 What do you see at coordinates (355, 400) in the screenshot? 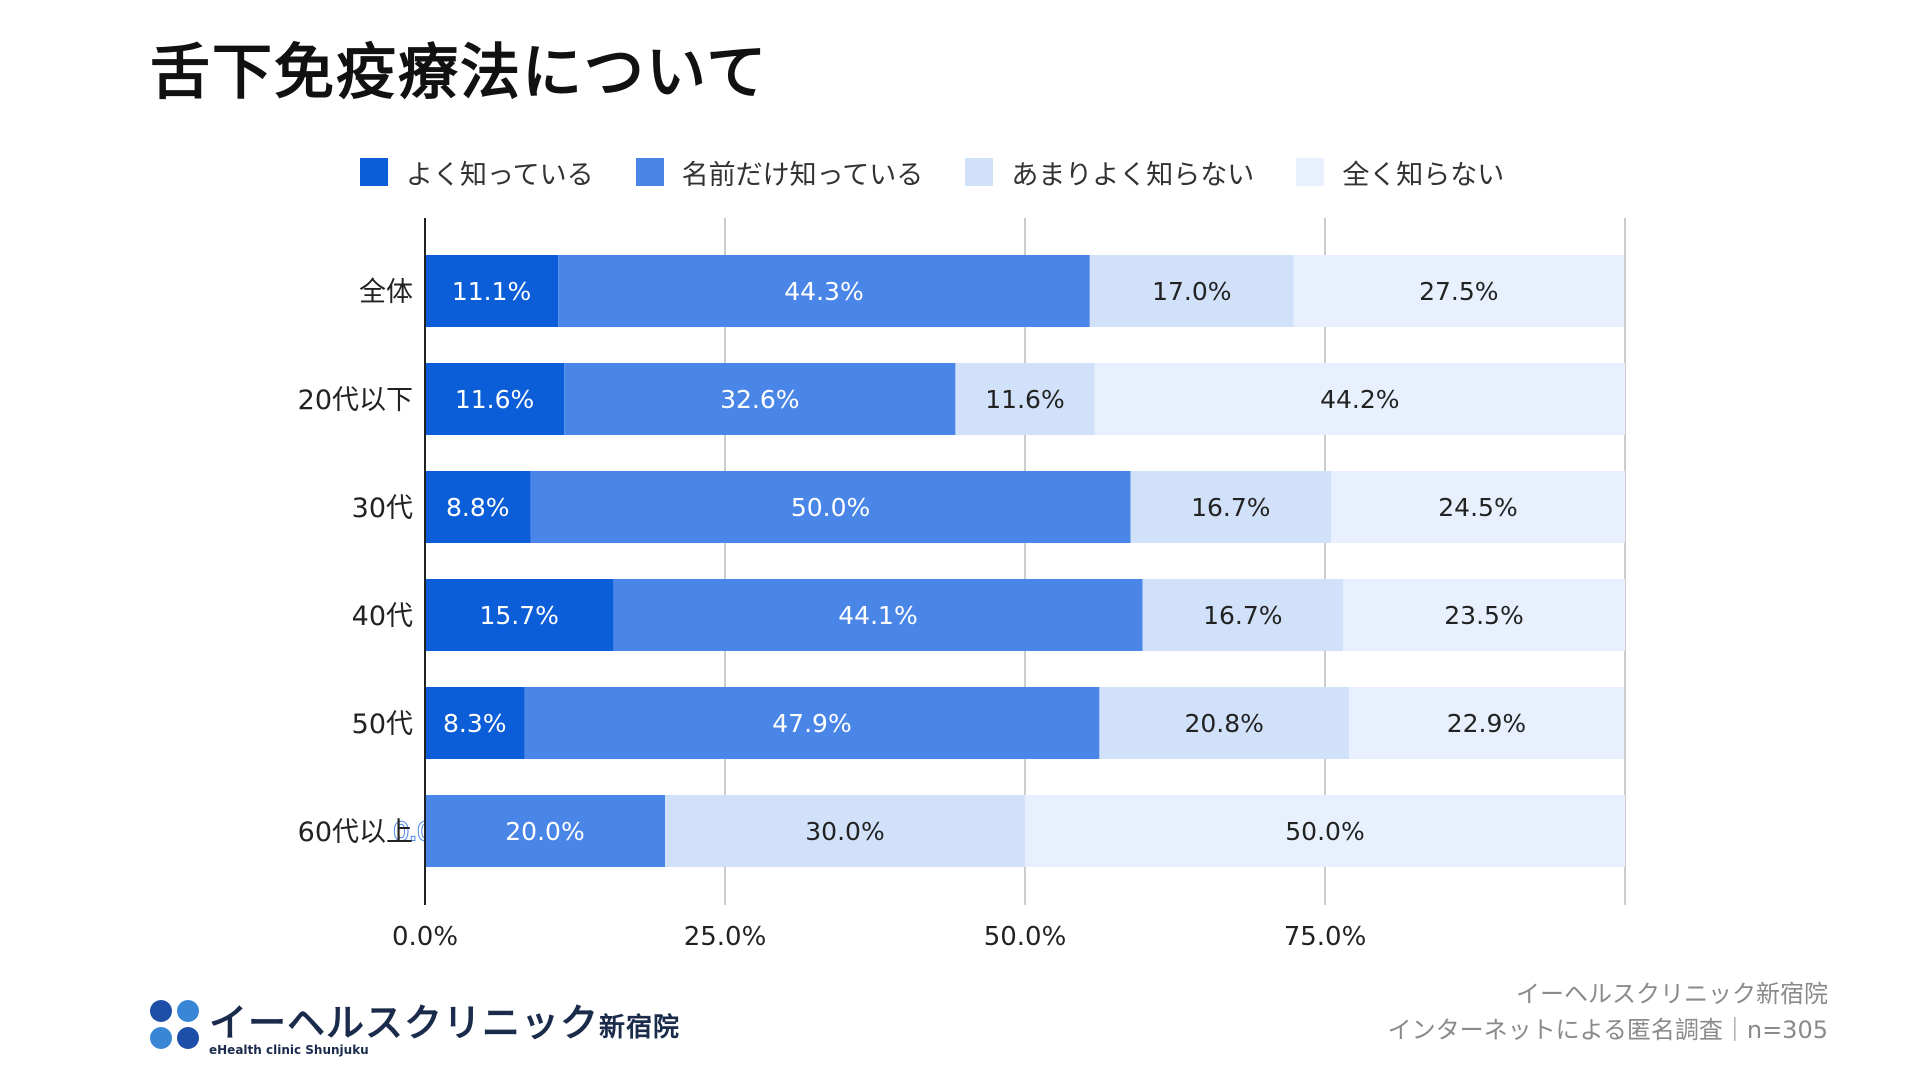
I see `category-label: 20代以下` at bounding box center [355, 400].